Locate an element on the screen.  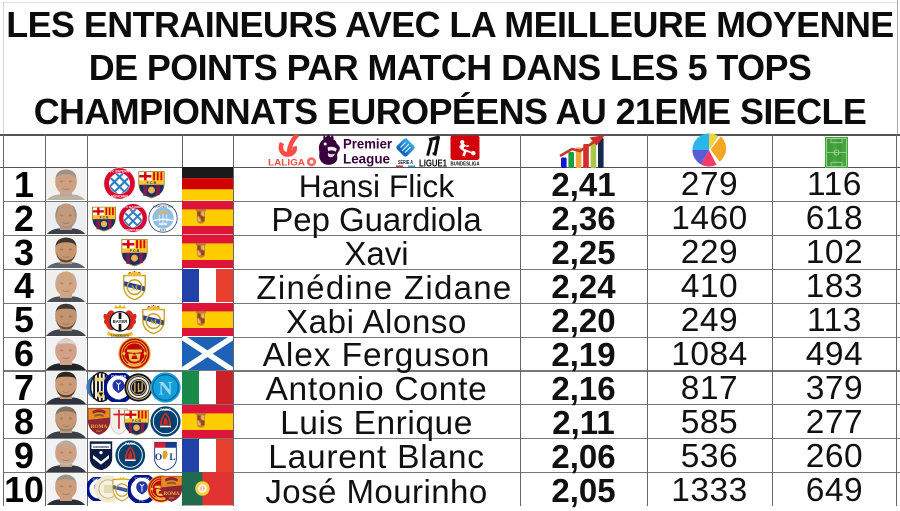
svg-text: CITY is located at coordinates (162, 230).